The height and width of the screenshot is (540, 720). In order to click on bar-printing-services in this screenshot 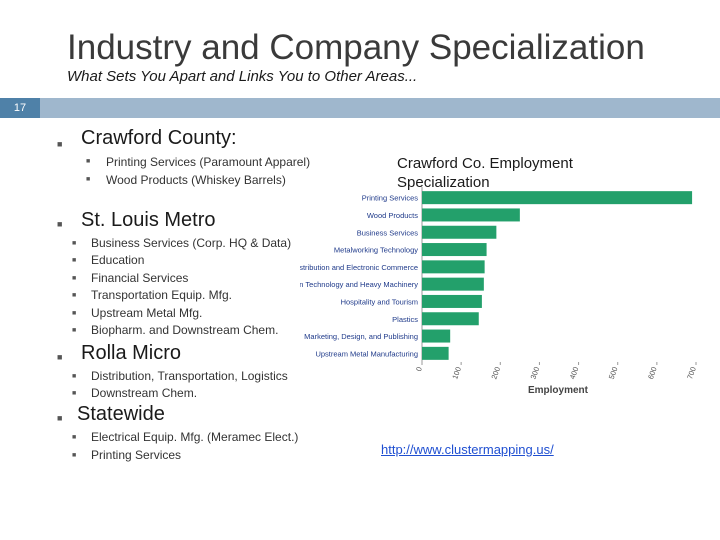, I will do `click(557, 198)`.